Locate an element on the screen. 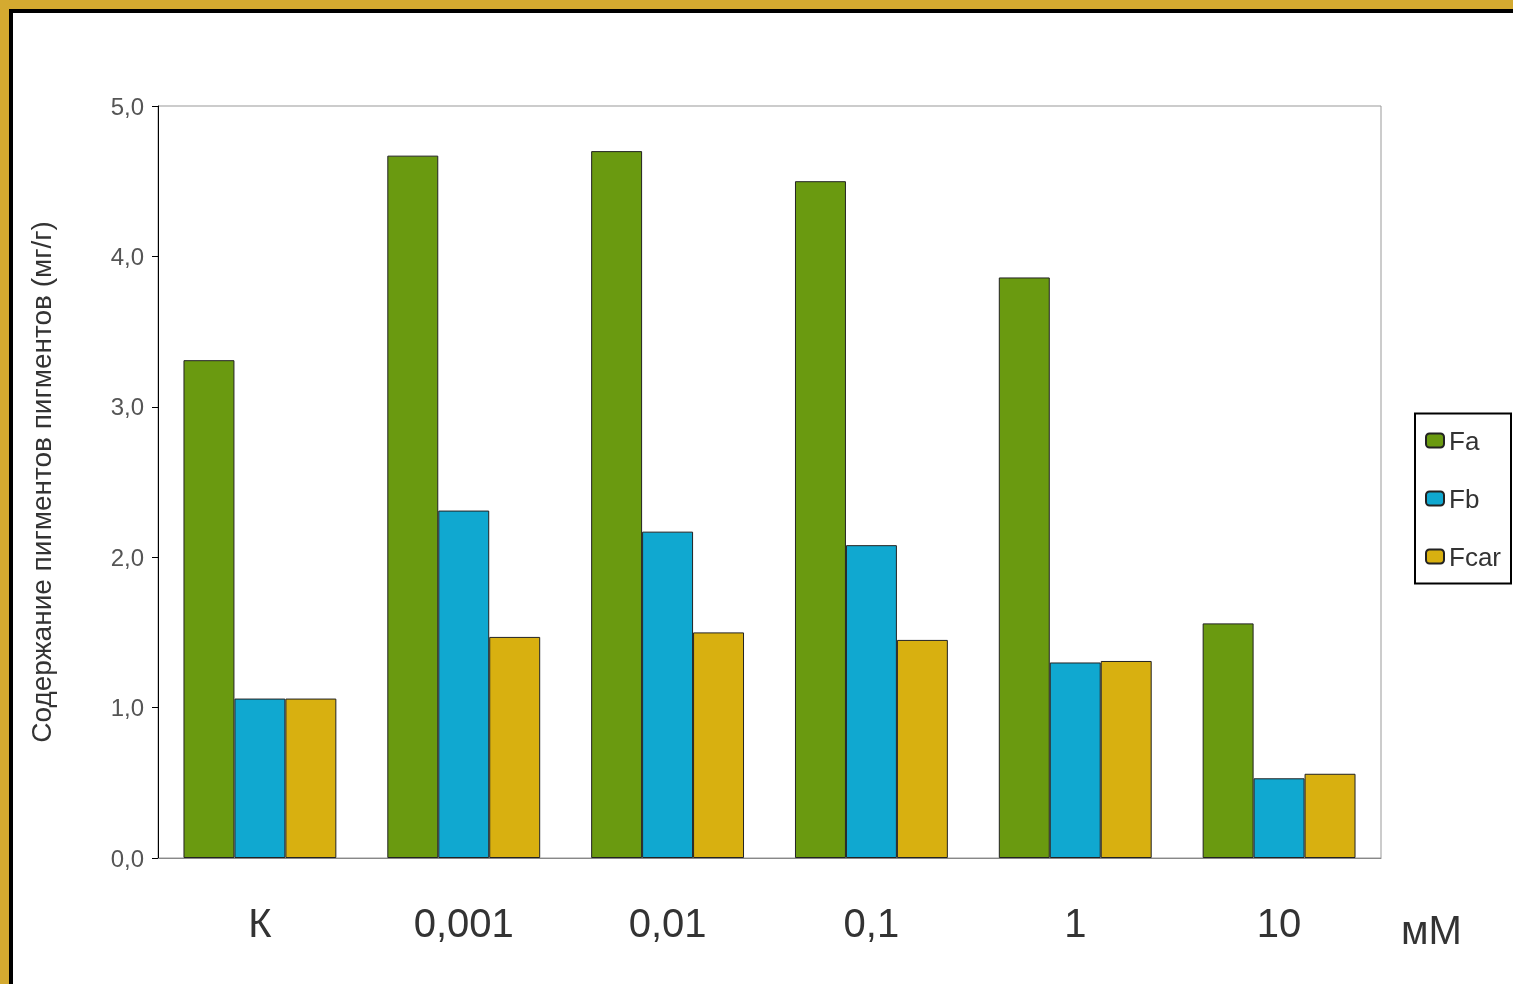 The height and width of the screenshot is (984, 1513). y-tick-label: 1,0 is located at coordinates (127, 708).